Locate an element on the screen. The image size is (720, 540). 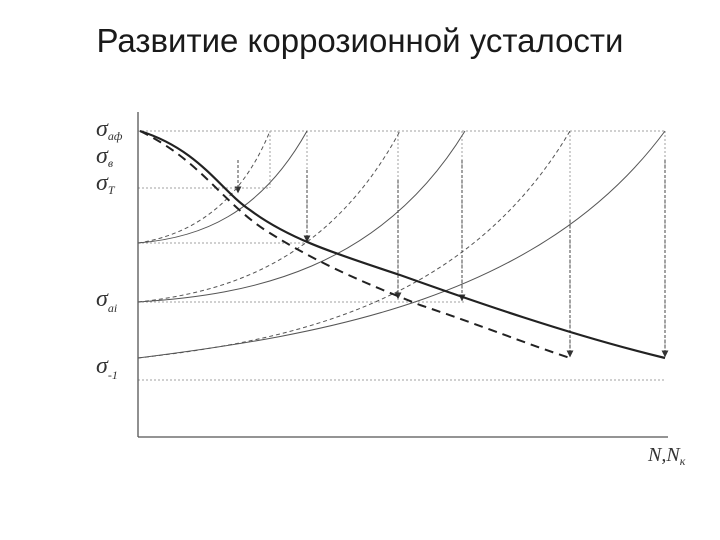
y-label-sv: σв is located at coordinates (104, 156).